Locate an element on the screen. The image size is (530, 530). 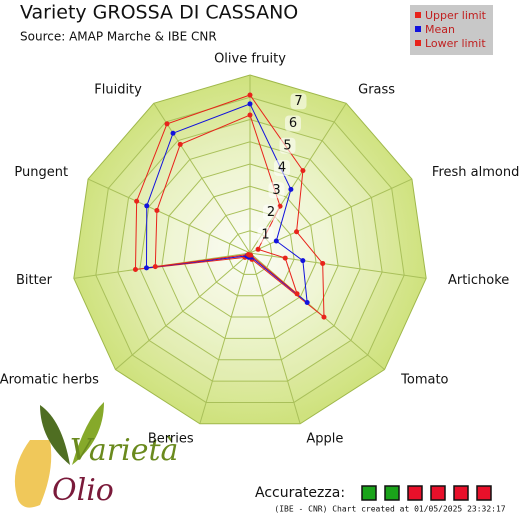
tick-label: 2 is located at coordinates (271, 212).